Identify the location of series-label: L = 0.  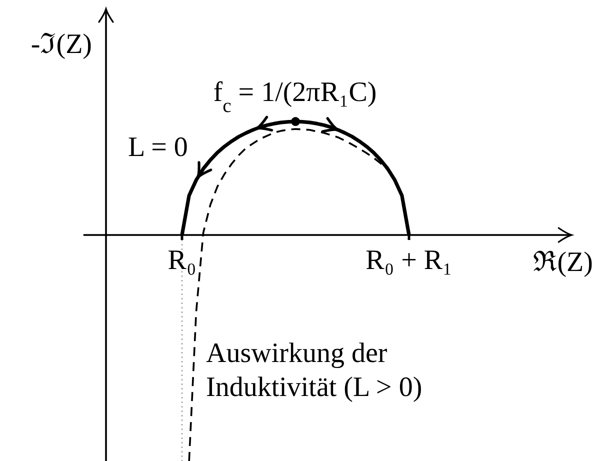
(158, 147).